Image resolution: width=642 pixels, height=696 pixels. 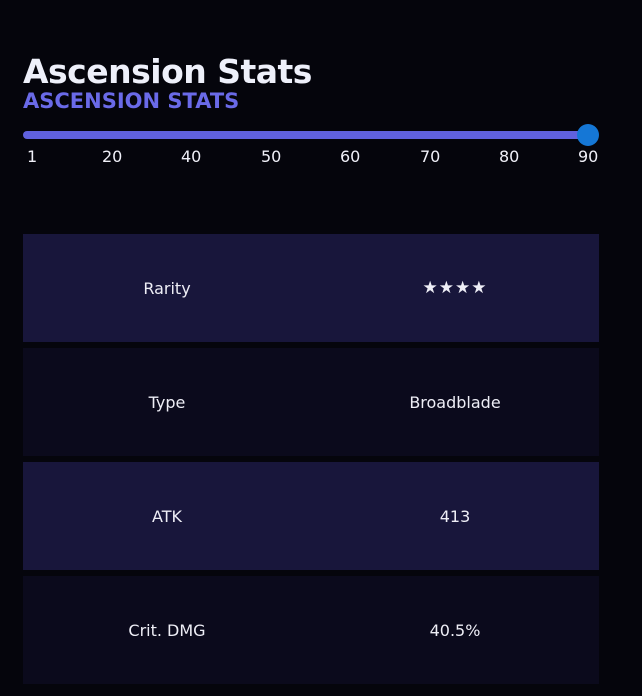 What do you see at coordinates (167, 630) in the screenshot?
I see `stat-label: Crit. DMG` at bounding box center [167, 630].